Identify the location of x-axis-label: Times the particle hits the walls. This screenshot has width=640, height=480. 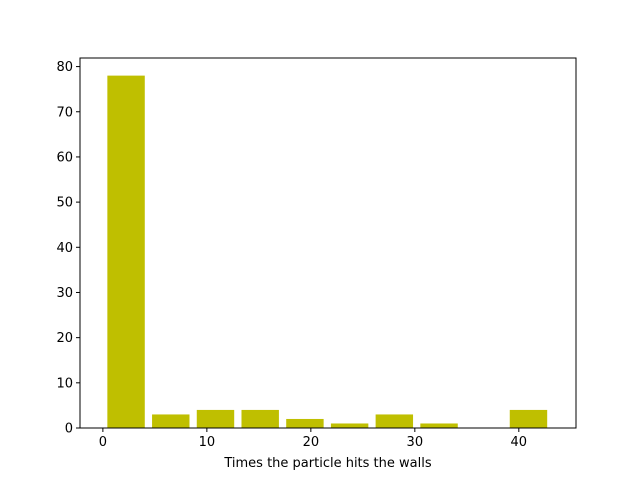
(327, 463).